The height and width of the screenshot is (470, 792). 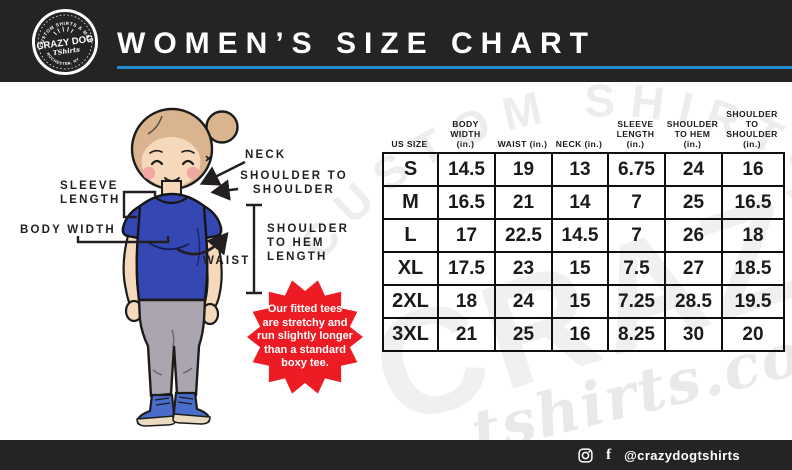 I want to click on instagram-icon, so click(x=585, y=455).